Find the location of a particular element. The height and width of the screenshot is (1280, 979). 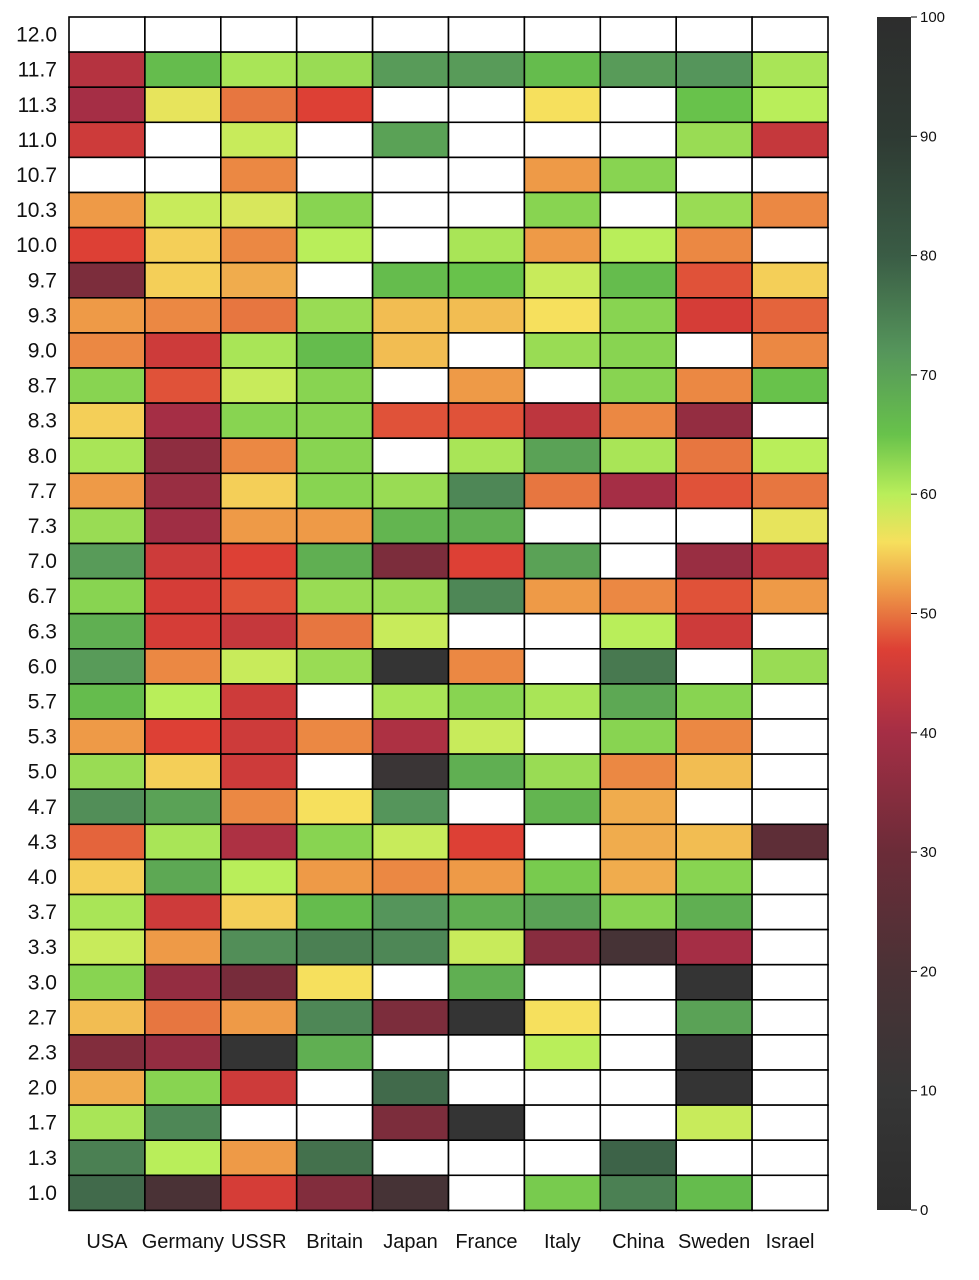

y-tick-label: 4.7 is located at coordinates (42, 807).